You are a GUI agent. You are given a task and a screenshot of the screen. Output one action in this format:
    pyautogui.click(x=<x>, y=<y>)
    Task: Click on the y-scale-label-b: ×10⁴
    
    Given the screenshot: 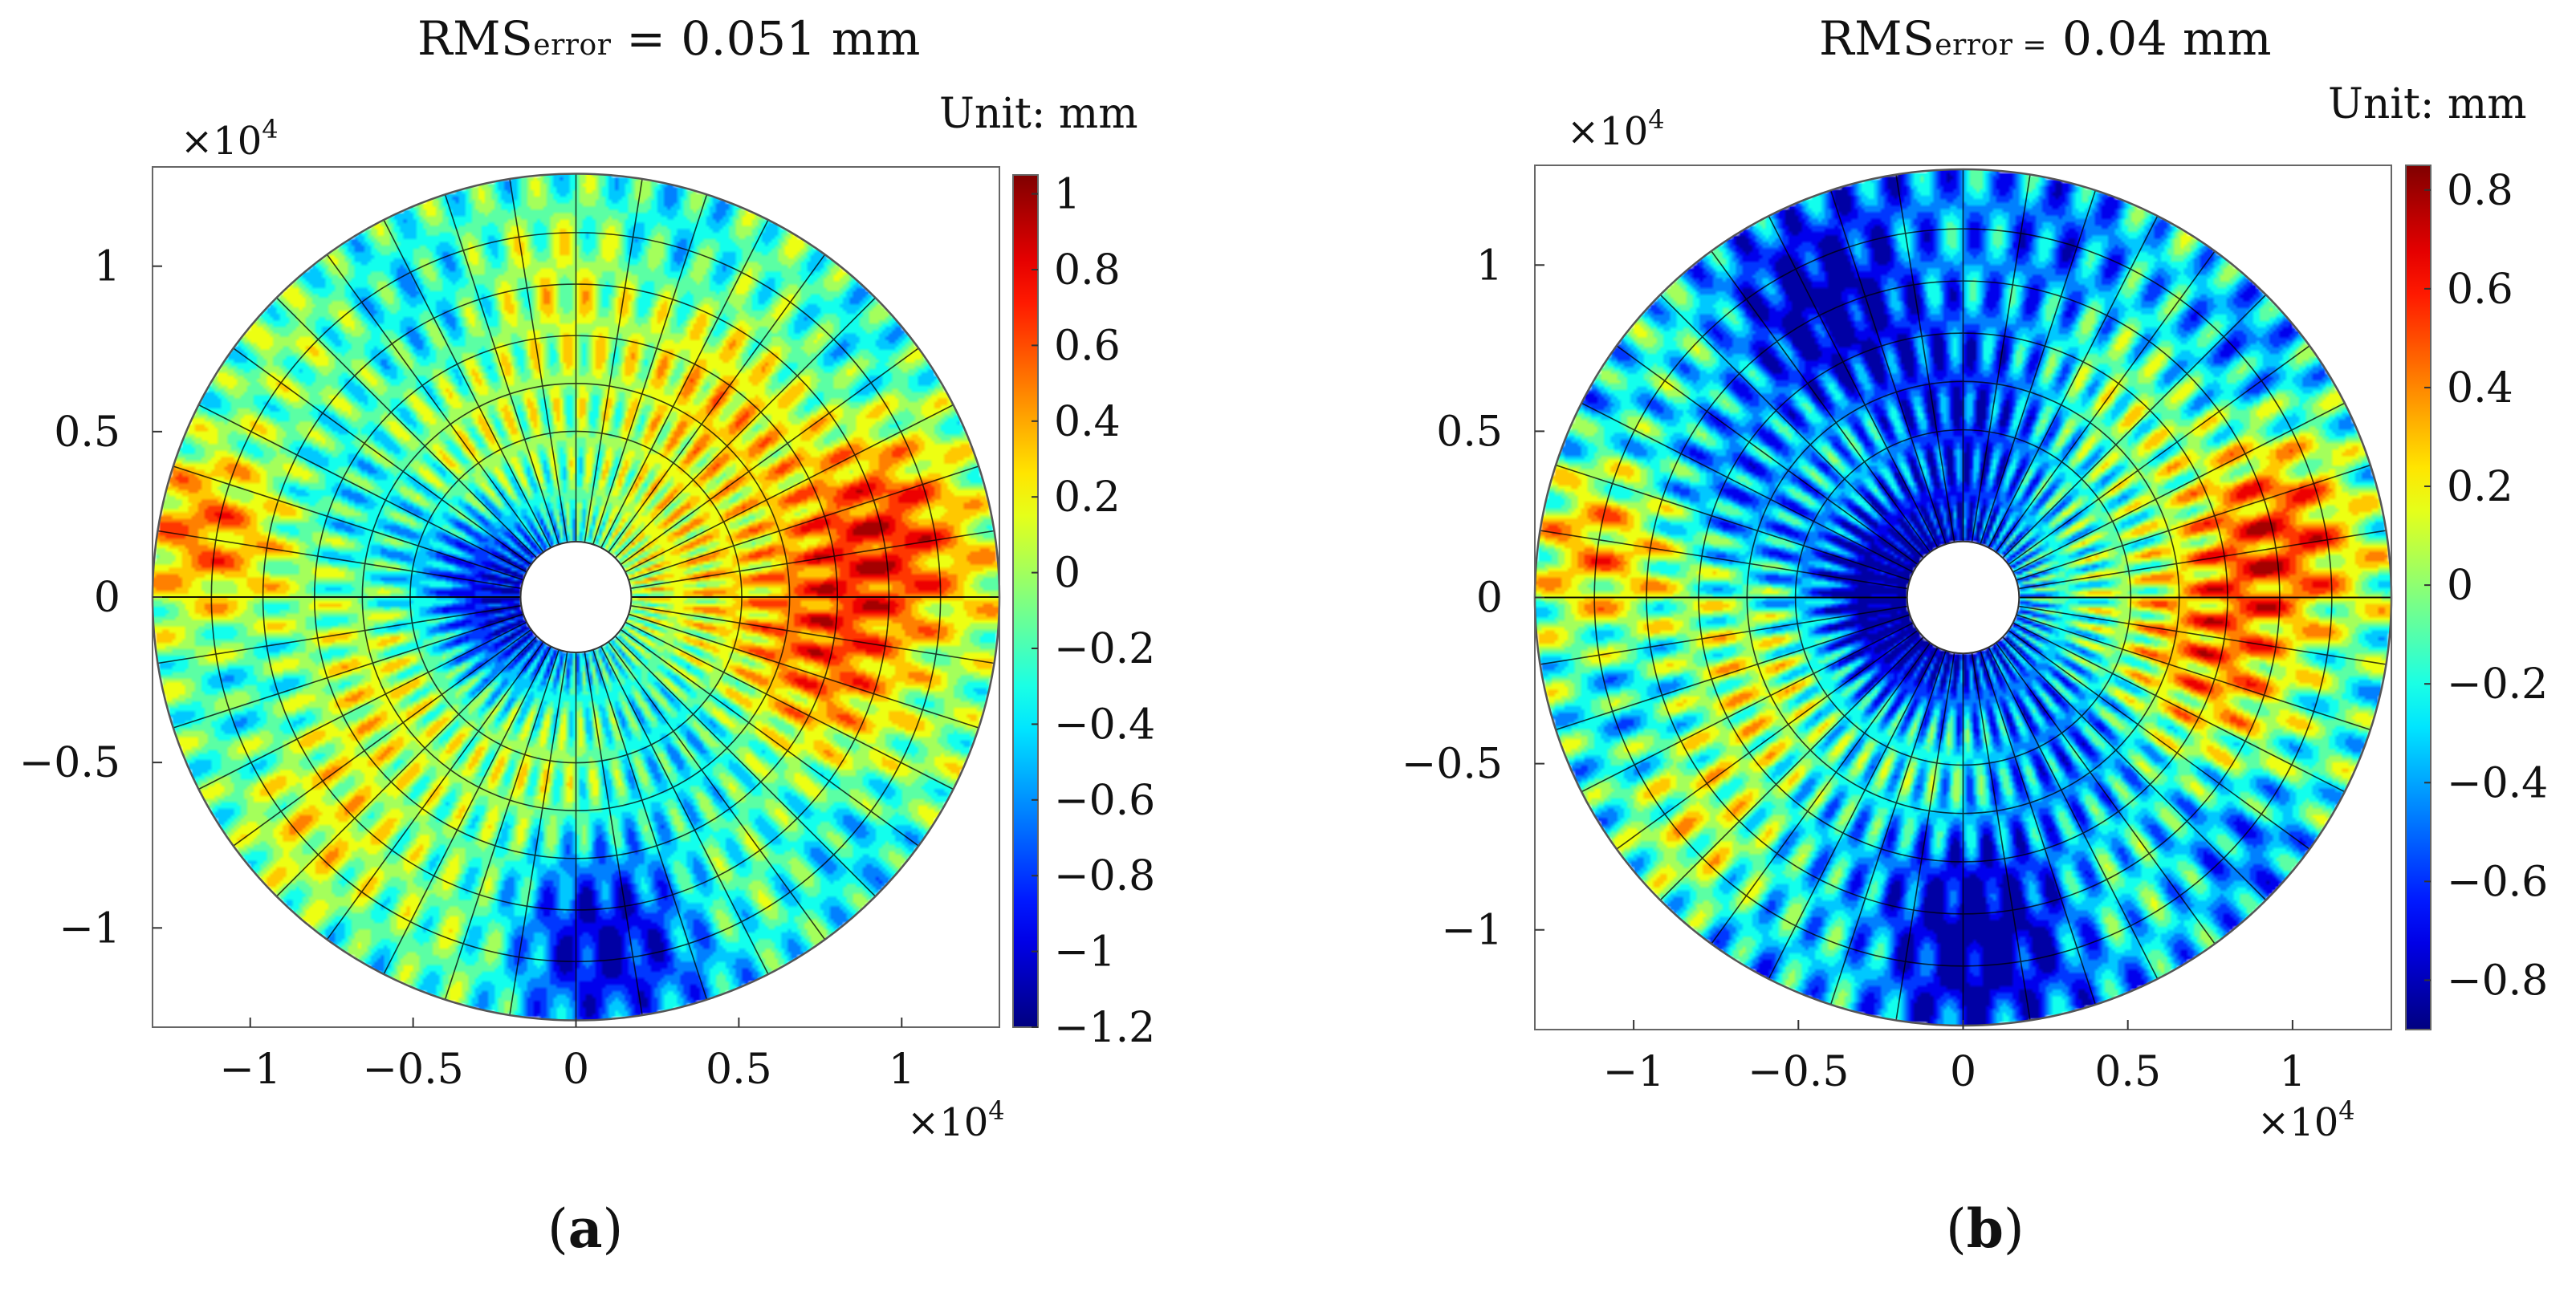 What is the action you would take?
    pyautogui.click(x=1616, y=129)
    